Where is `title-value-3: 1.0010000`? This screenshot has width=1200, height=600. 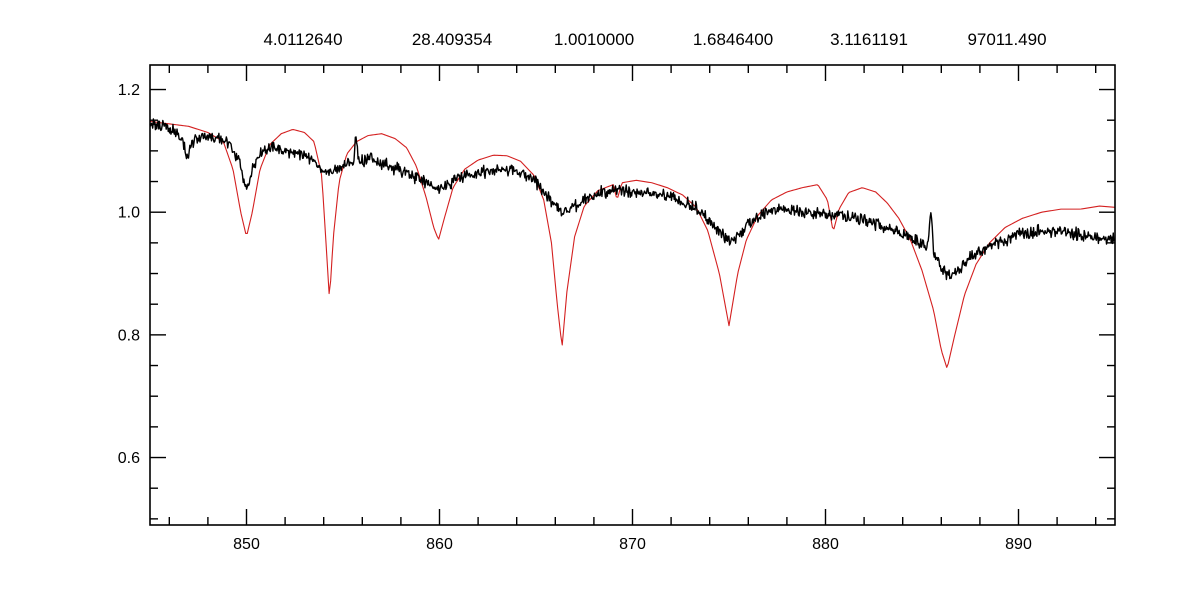
title-value-3: 1.0010000 is located at coordinates (594, 39).